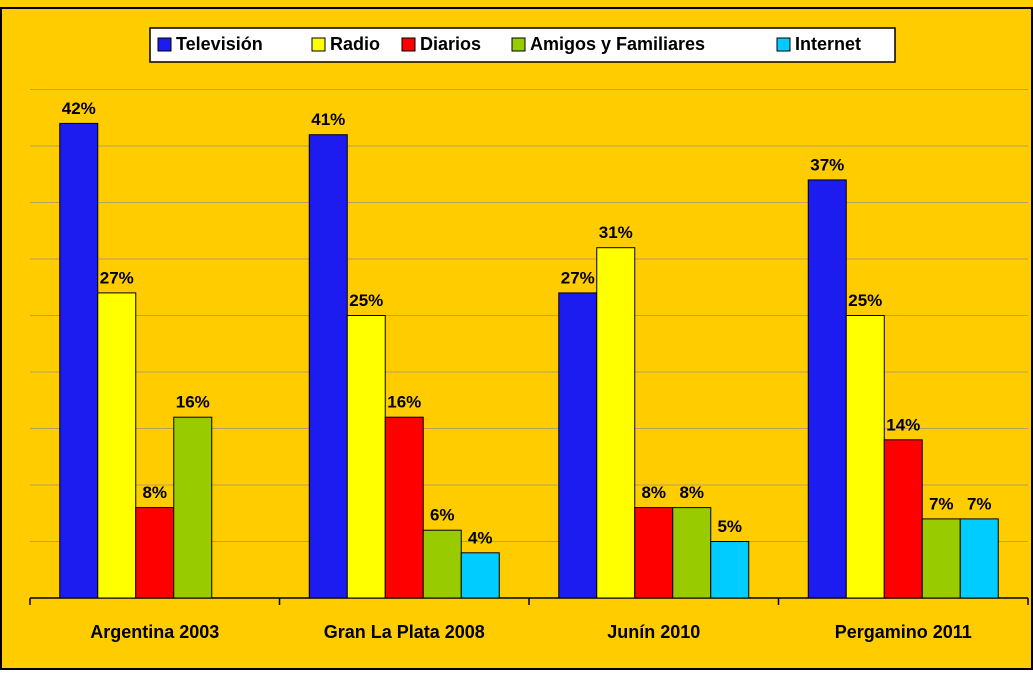 Image resolution: width=1033 pixels, height=675 pixels. What do you see at coordinates (827, 164) in the screenshot?
I see `value-label: 37%` at bounding box center [827, 164].